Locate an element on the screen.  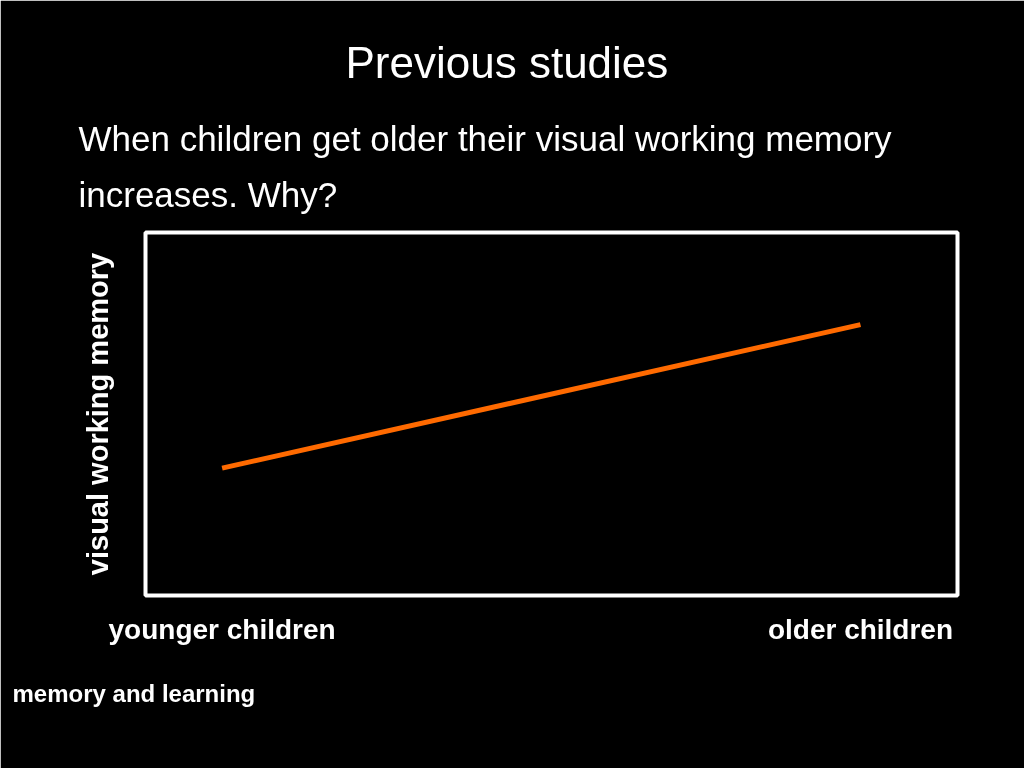
text: memory and learning is located at coordinates (134, 693).